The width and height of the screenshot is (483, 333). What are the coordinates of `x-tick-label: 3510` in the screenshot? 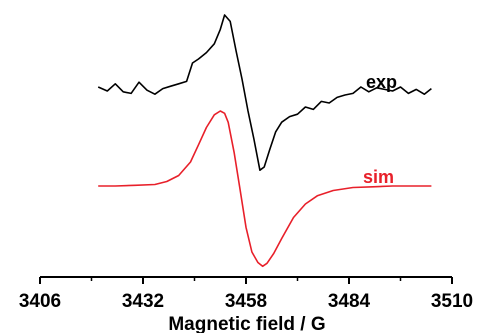 It's located at (452, 301).